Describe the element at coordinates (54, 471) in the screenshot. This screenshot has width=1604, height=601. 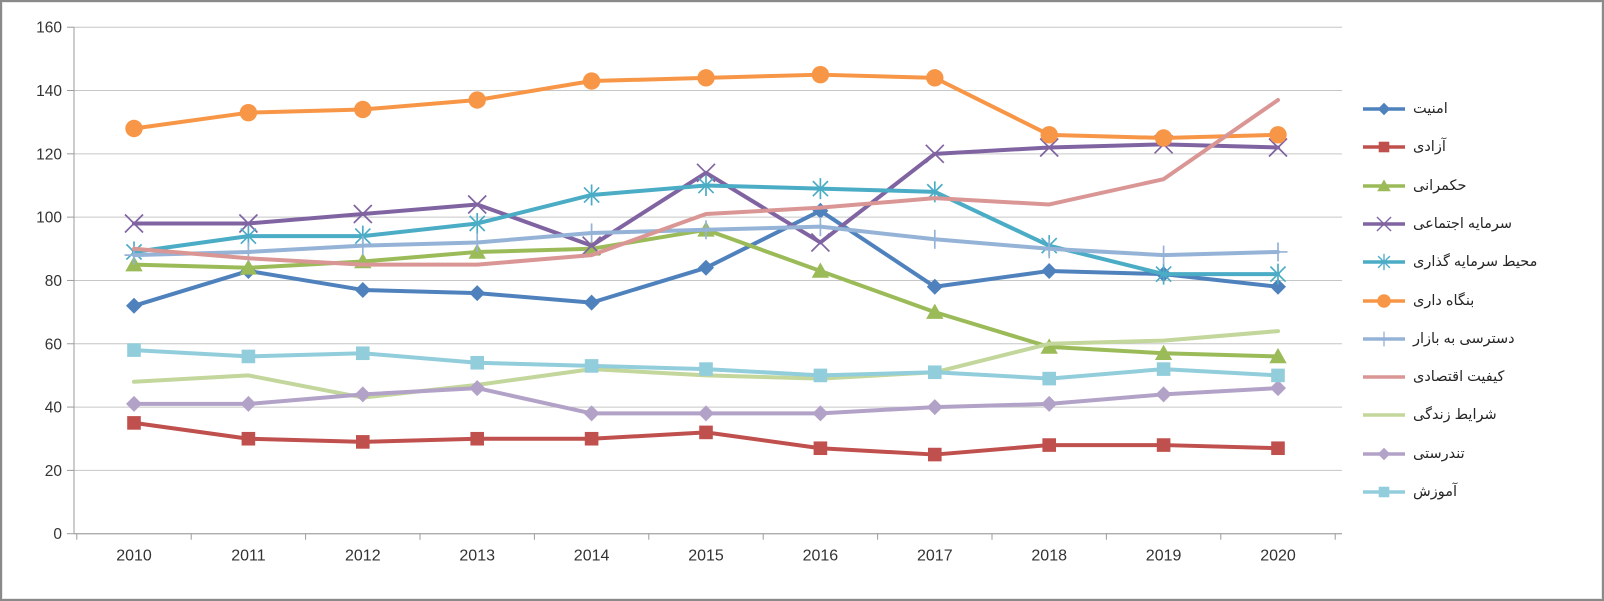
I see `y-axis-label: 20` at that location.